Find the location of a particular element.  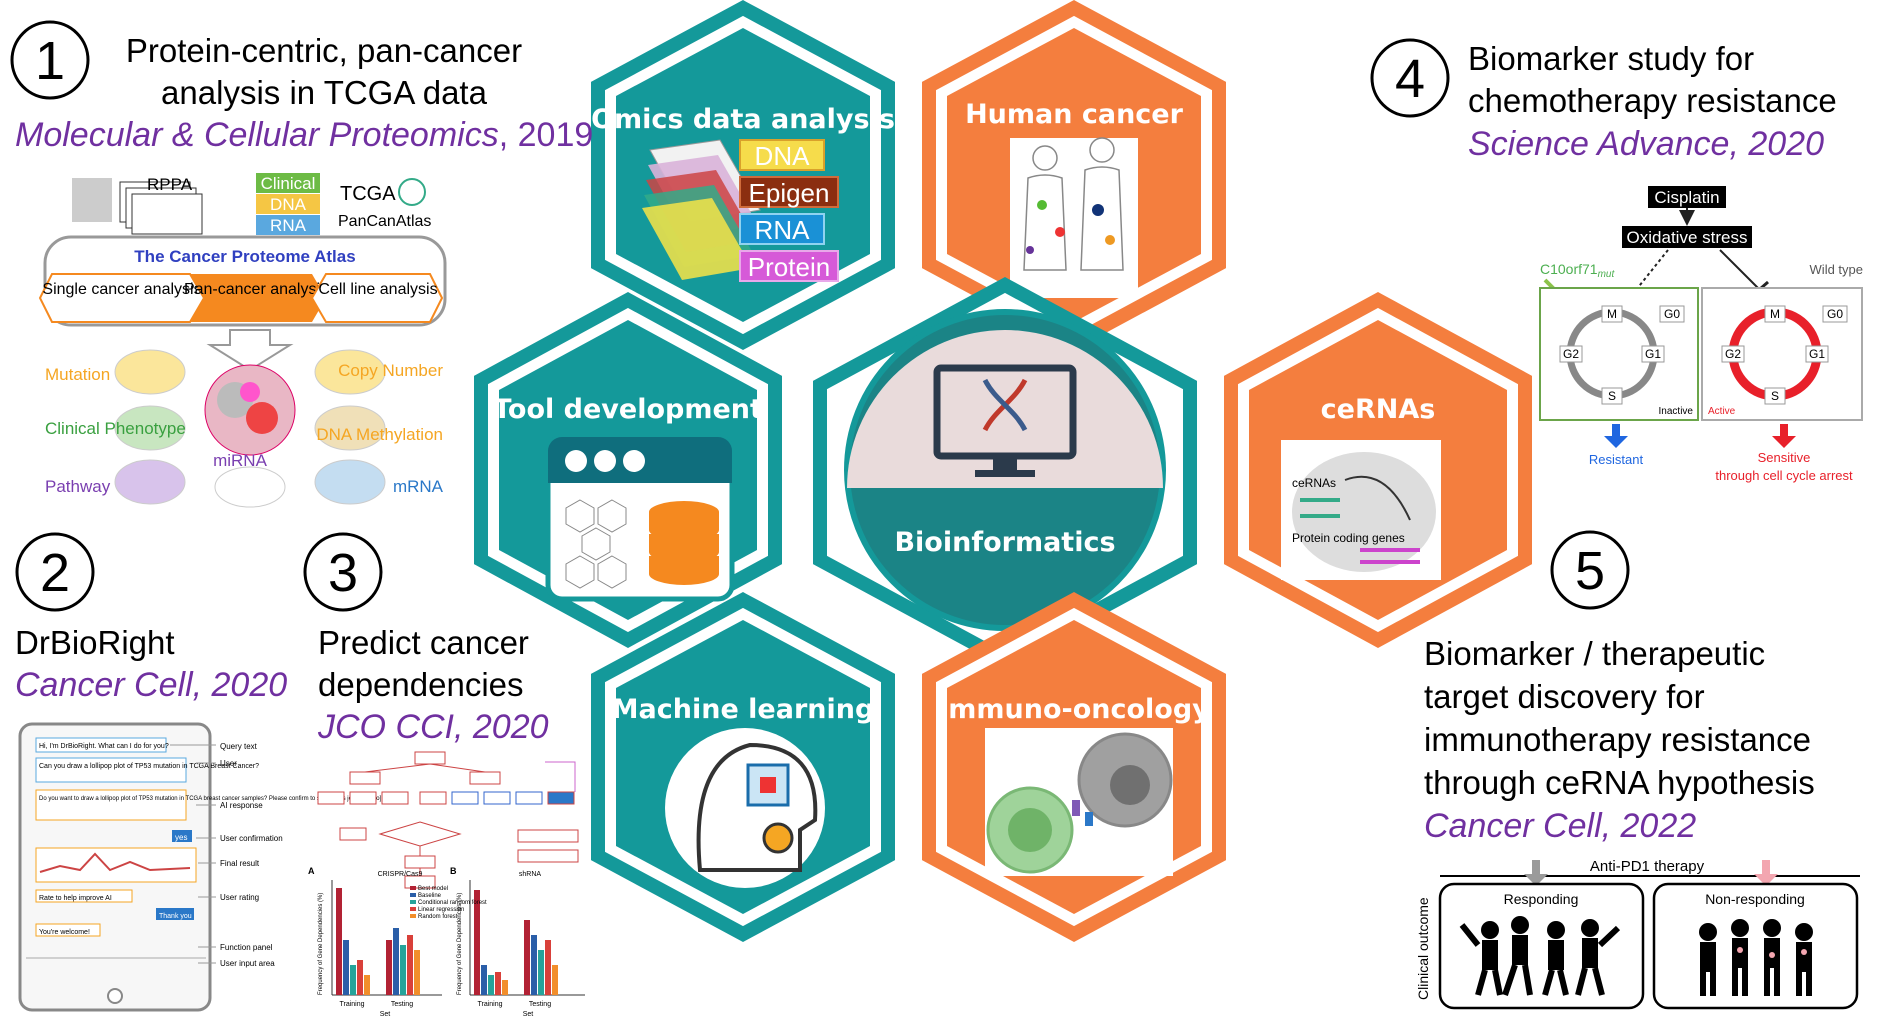

tab-single-text: Single cancer analysis is located at coordinates (121, 289).